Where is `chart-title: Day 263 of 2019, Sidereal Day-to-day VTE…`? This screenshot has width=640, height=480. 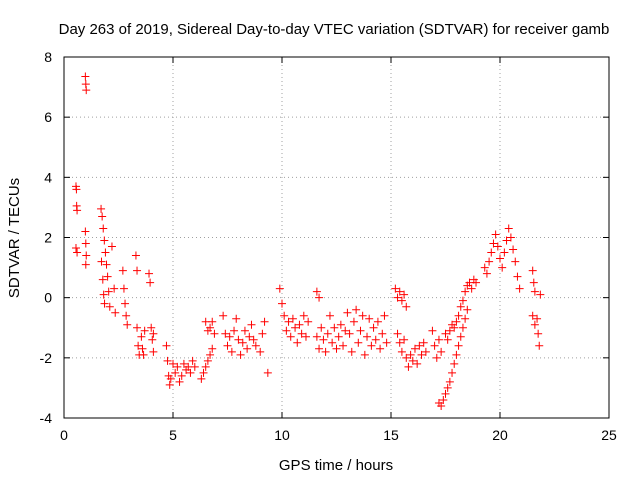 chart-title: Day 263 of 2019, Sidereal Day-to-day VTE… is located at coordinates (334, 29).